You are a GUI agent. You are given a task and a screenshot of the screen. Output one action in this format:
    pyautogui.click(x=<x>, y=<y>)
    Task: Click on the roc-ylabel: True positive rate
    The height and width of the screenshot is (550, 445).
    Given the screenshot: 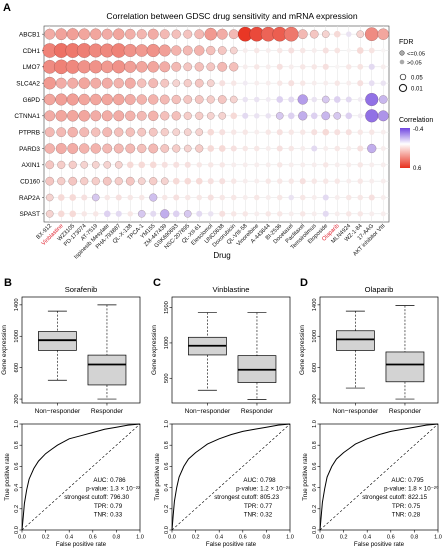 What is the action you would take?
    pyautogui.click(x=157, y=477)
    